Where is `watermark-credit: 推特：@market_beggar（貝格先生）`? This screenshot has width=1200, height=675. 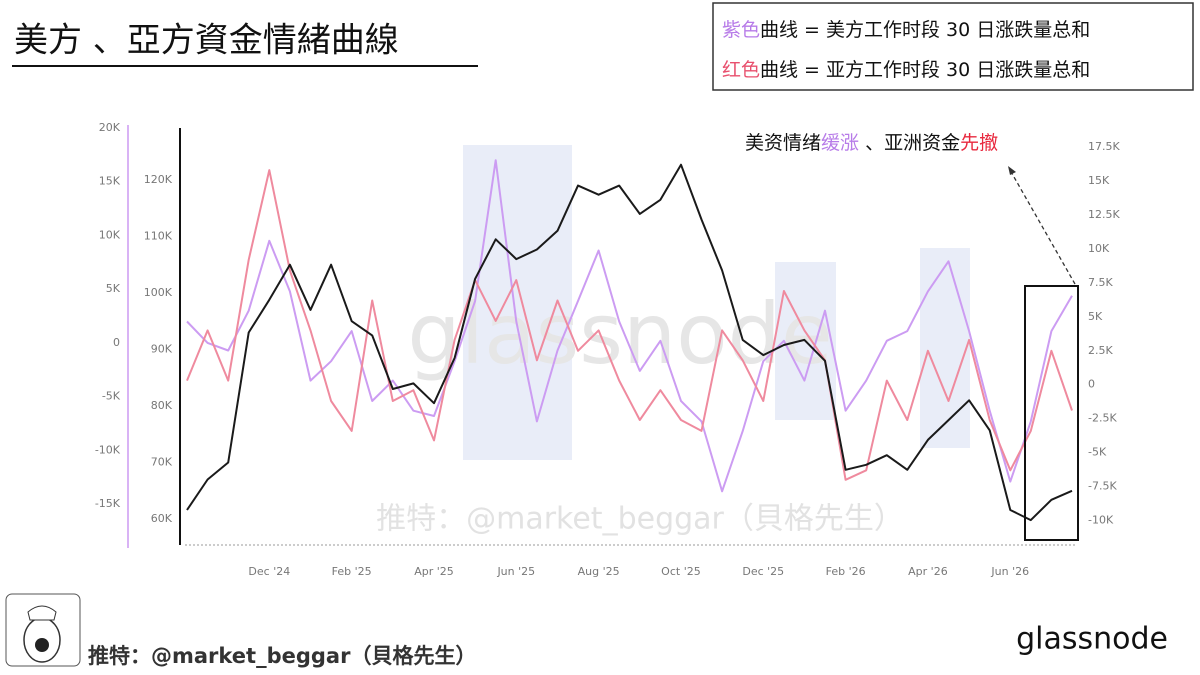 watermark-credit: 推特：@market_beggar（貝格先生） is located at coordinates (640, 519).